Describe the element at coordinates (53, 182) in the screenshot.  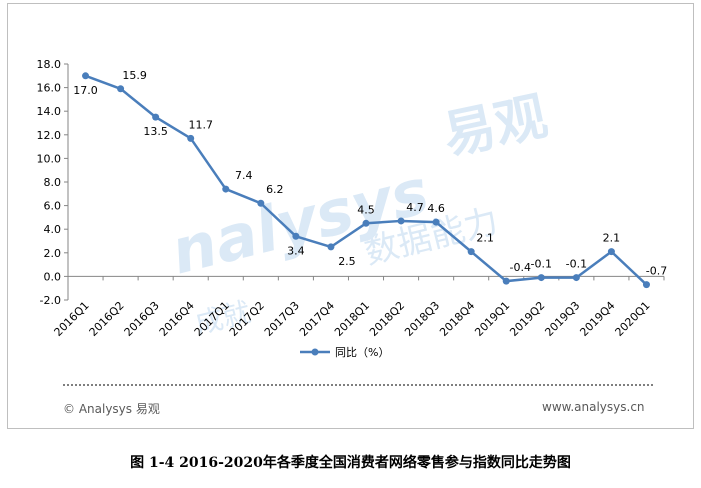
I see `y-tick-label: 8.0` at that location.